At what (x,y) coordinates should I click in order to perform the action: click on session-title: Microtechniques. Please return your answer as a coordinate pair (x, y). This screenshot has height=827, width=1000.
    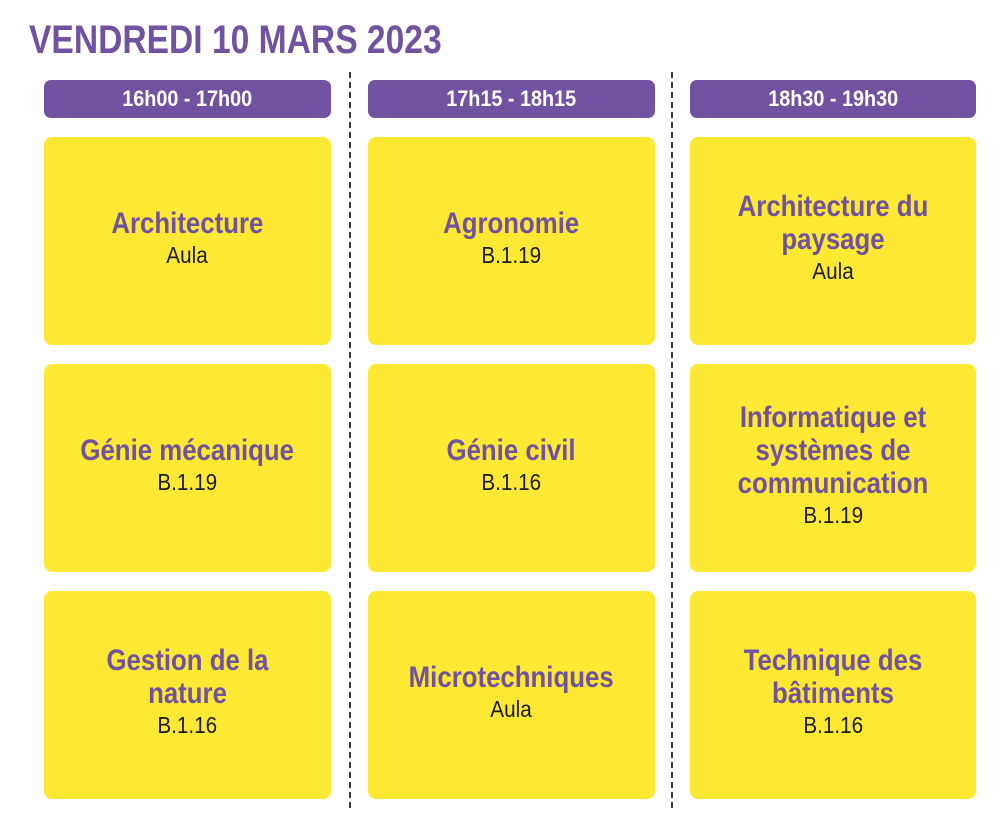
    Looking at the image, I should click on (511, 677).